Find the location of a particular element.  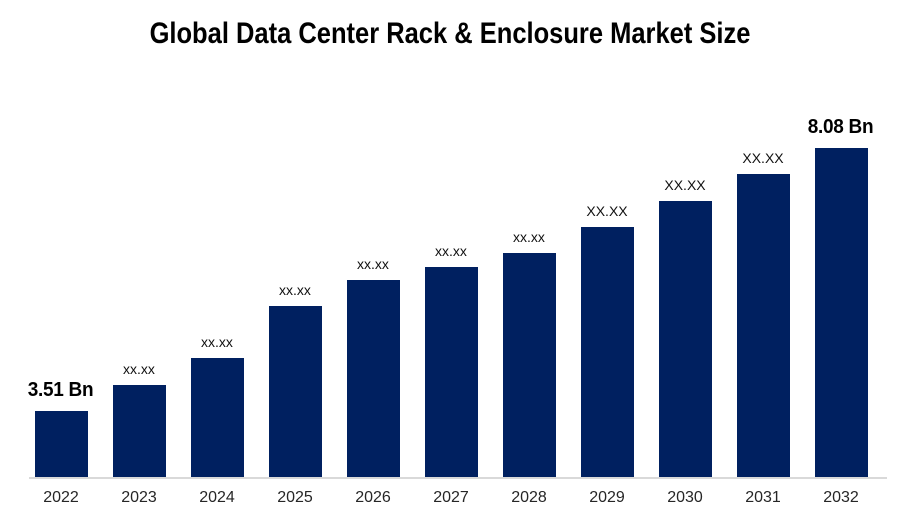

x-axis-tick-label: 2032 is located at coordinates (841, 497).